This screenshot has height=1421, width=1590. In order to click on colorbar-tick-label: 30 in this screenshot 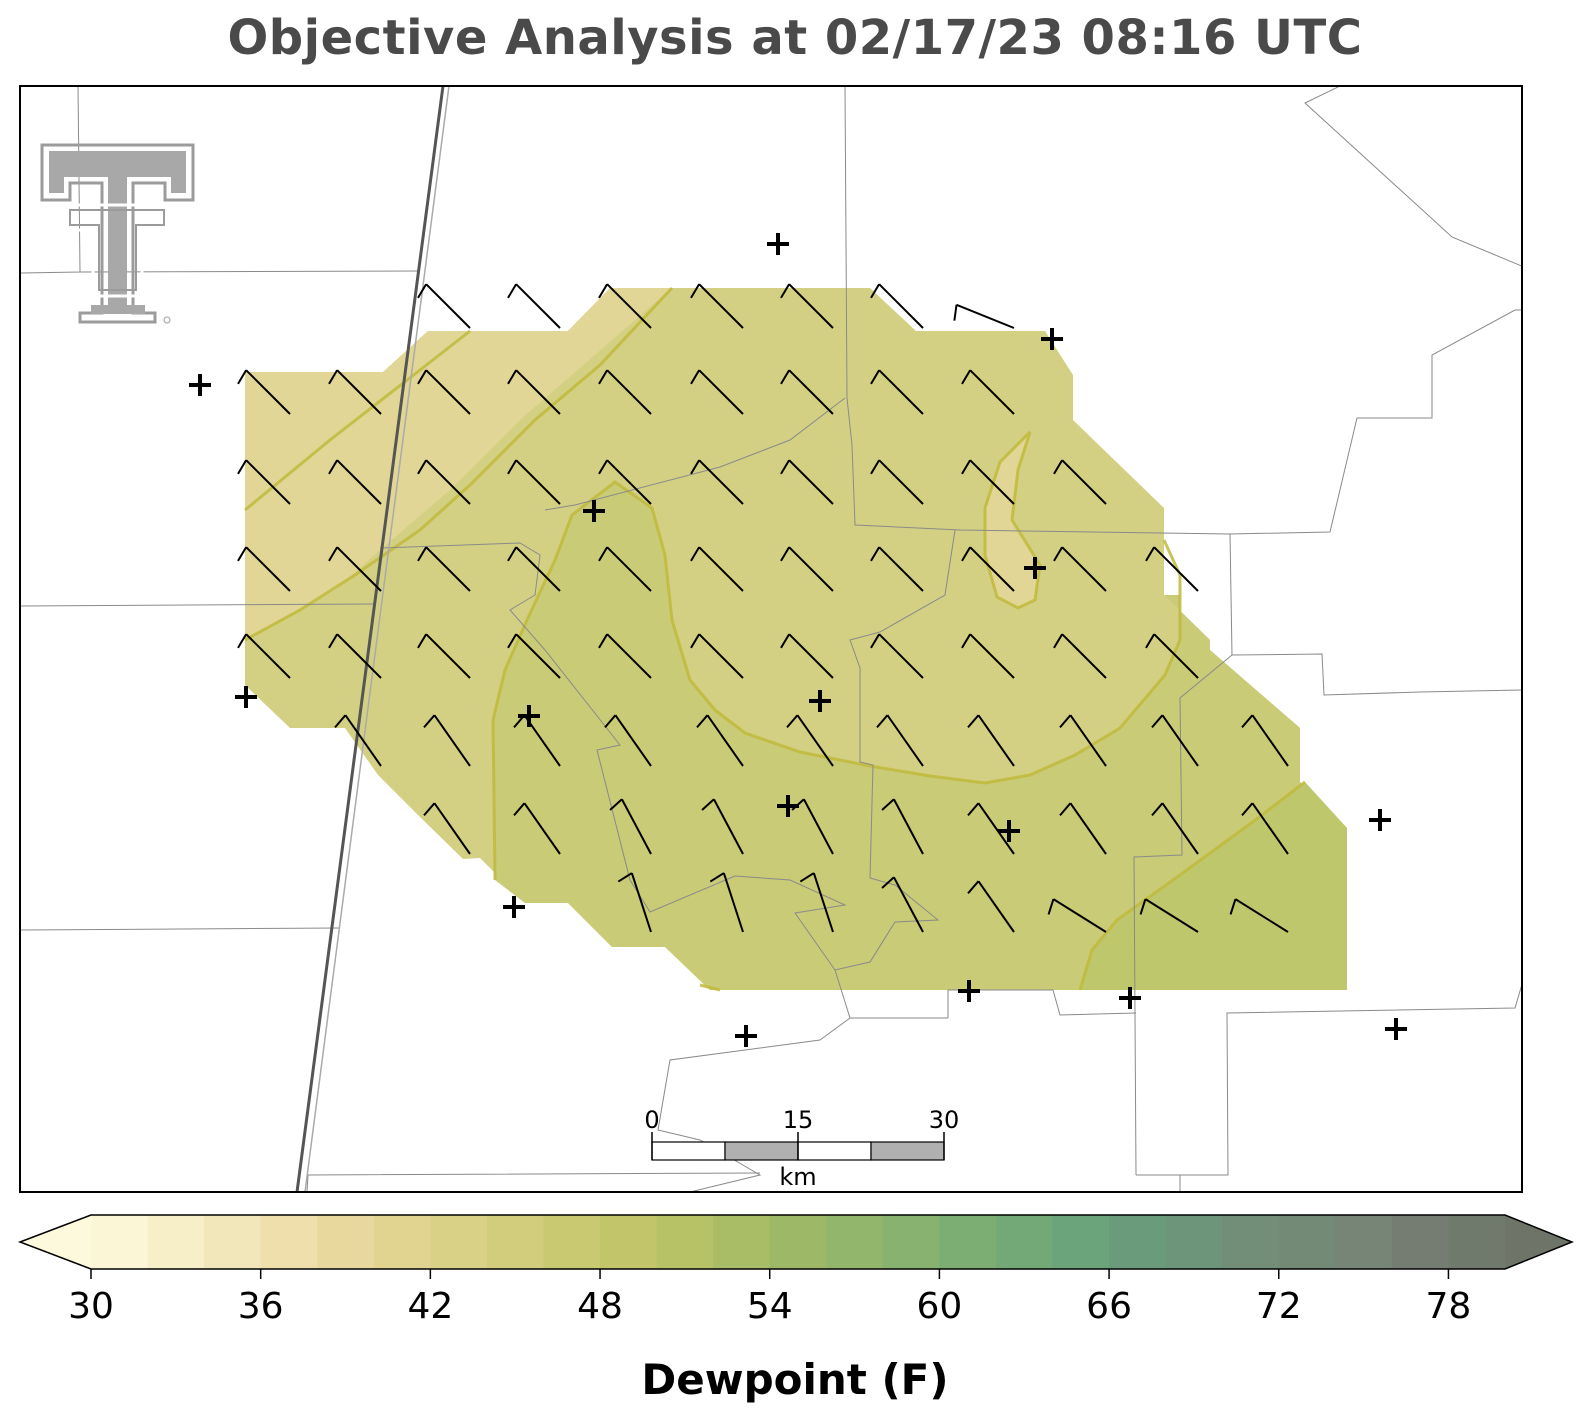, I will do `click(91, 1306)`.